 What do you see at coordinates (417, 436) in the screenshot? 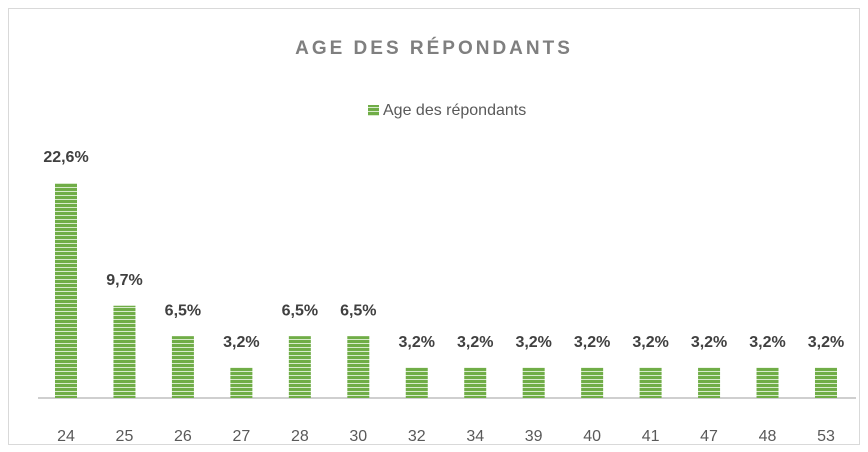
I see `x-tick-label: 32` at bounding box center [417, 436].